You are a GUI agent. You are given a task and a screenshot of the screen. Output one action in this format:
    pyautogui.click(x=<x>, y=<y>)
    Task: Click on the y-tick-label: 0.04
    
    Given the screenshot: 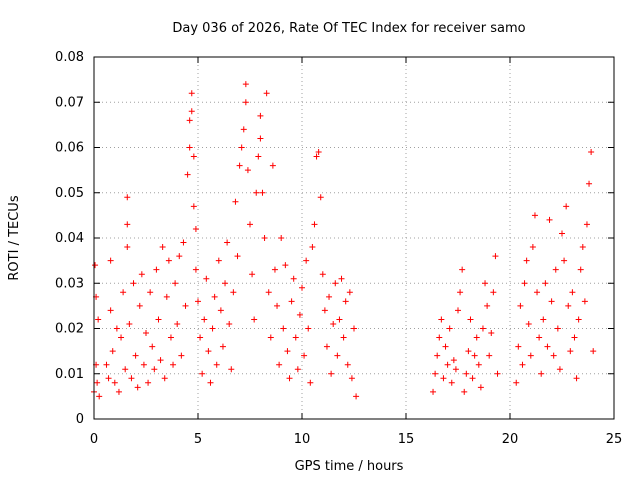 What is the action you would take?
    pyautogui.click(x=69, y=238)
    